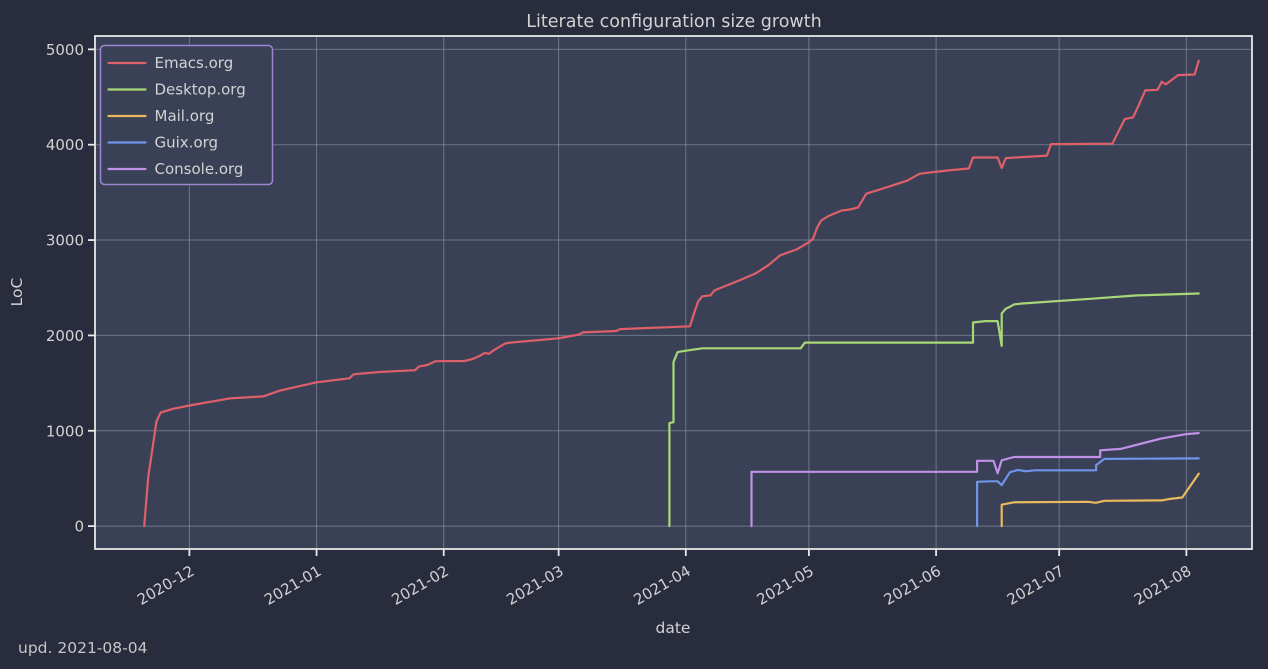  Describe the element at coordinates (194, 63) in the screenshot. I see `legend-label: Emacs.org` at that location.